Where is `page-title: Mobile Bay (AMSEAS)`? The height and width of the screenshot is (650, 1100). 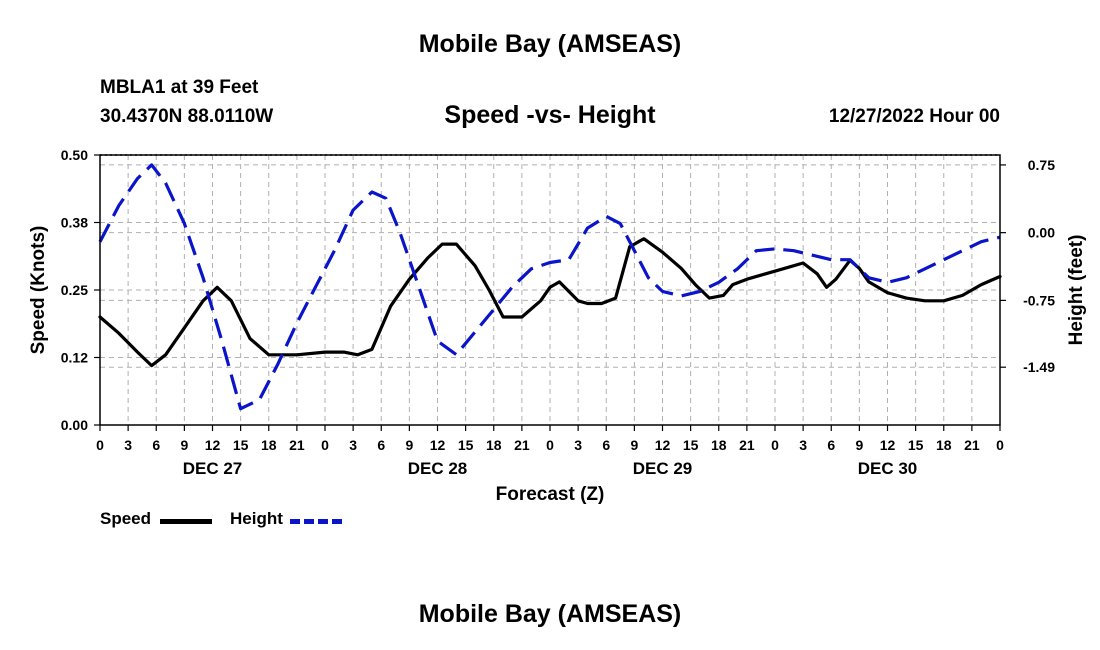
page-title: Mobile Bay (AMSEAS) is located at coordinates (550, 44).